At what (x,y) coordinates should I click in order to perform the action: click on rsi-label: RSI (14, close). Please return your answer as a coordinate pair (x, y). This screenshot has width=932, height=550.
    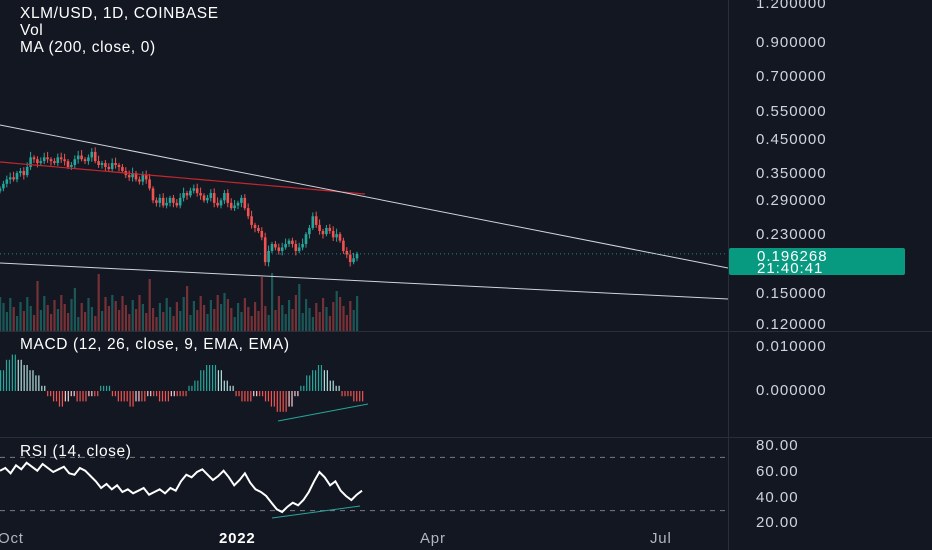
    Looking at the image, I should click on (76, 451).